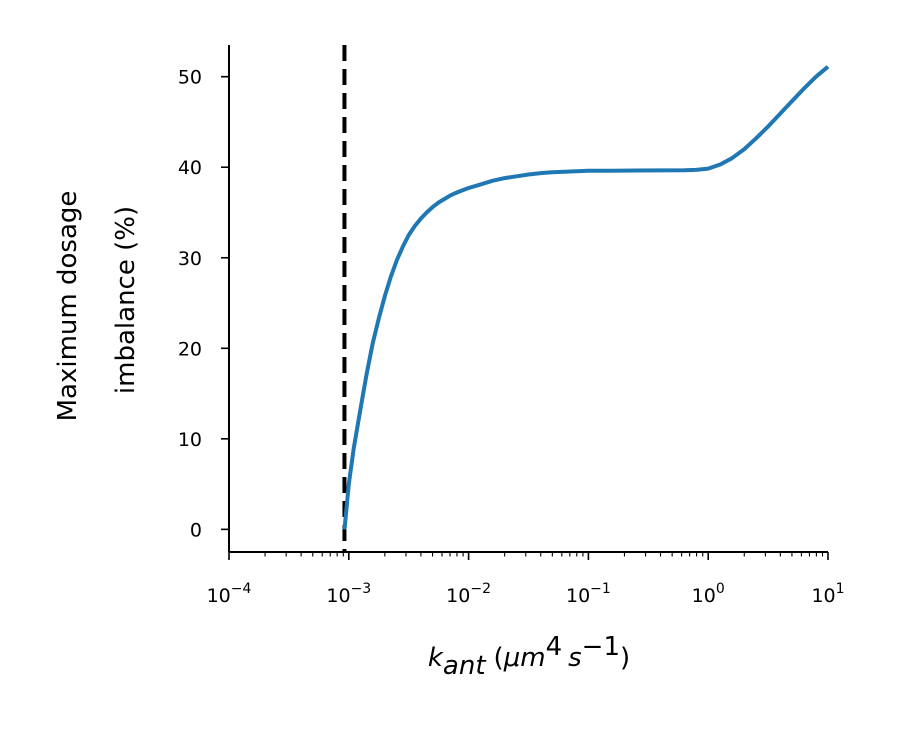 The height and width of the screenshot is (750, 900). I want to click on x-axis-ticks: 10⁻⁴ 10⁻³ 10⁻² 10⁻¹ 10⁰ 10¹, so click(526, 579).